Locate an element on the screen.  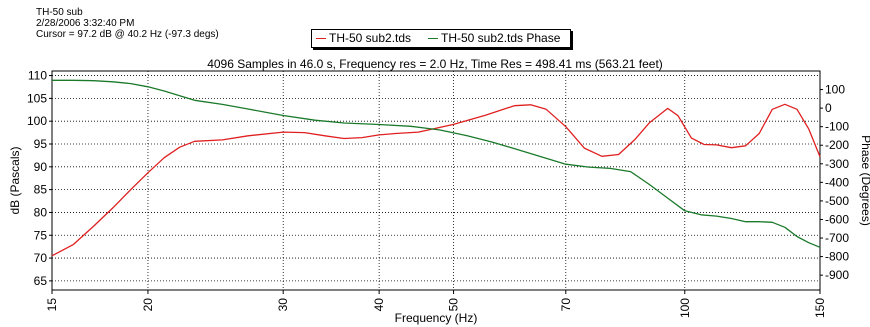
header-cursor-readout: Cursor = 97.2 dB @ 40.2 Hz (-97.3 degs) is located at coordinates (127, 34).